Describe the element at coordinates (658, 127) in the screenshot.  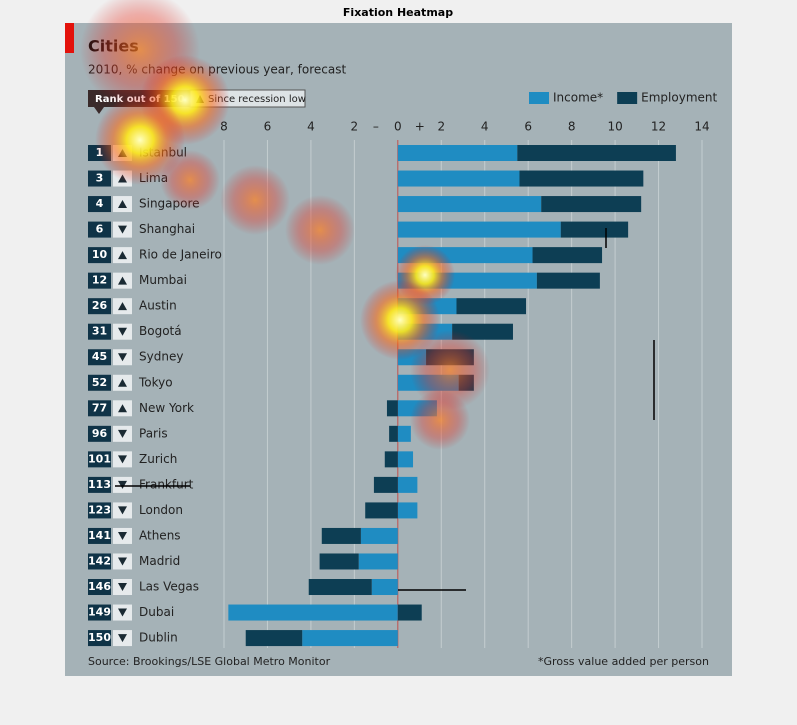
I see `x-tick-label: 12` at that location.